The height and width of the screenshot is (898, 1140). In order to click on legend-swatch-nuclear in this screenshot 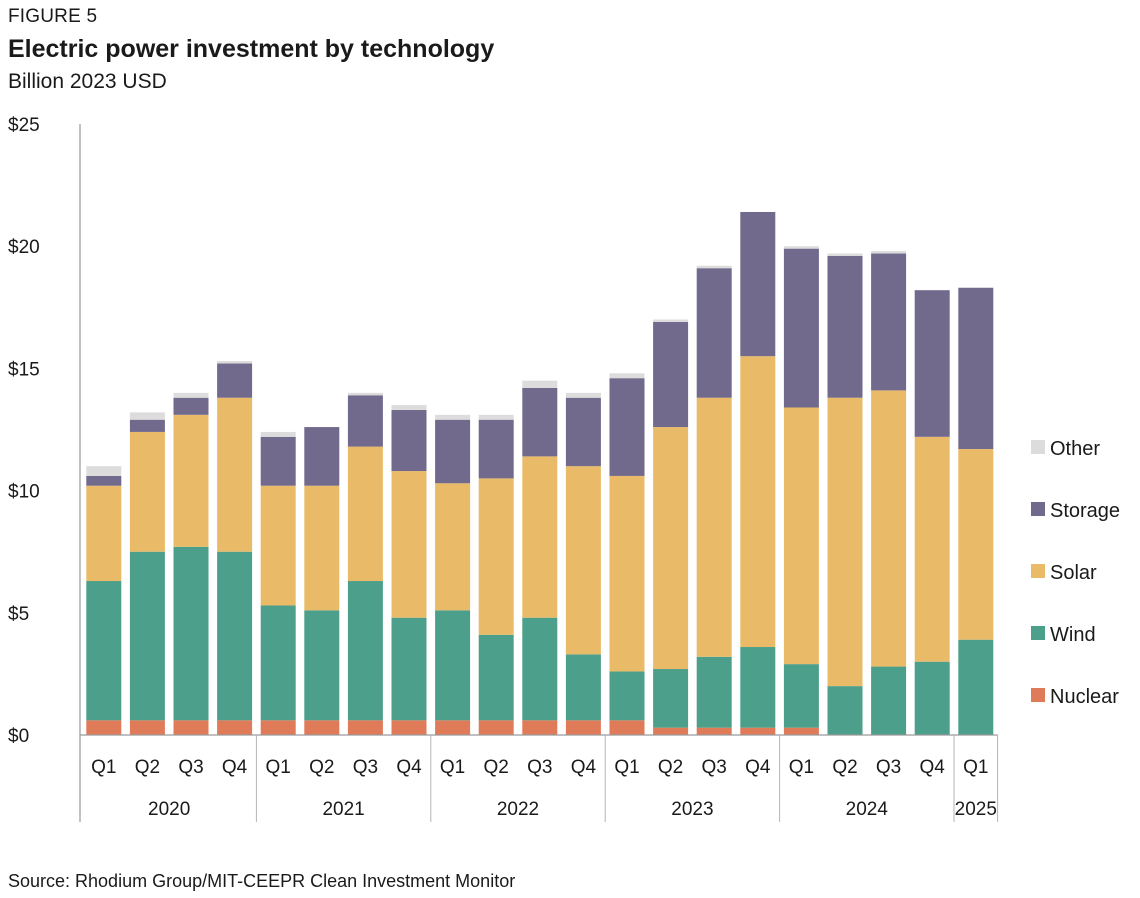, I will do `click(1038, 695)`.